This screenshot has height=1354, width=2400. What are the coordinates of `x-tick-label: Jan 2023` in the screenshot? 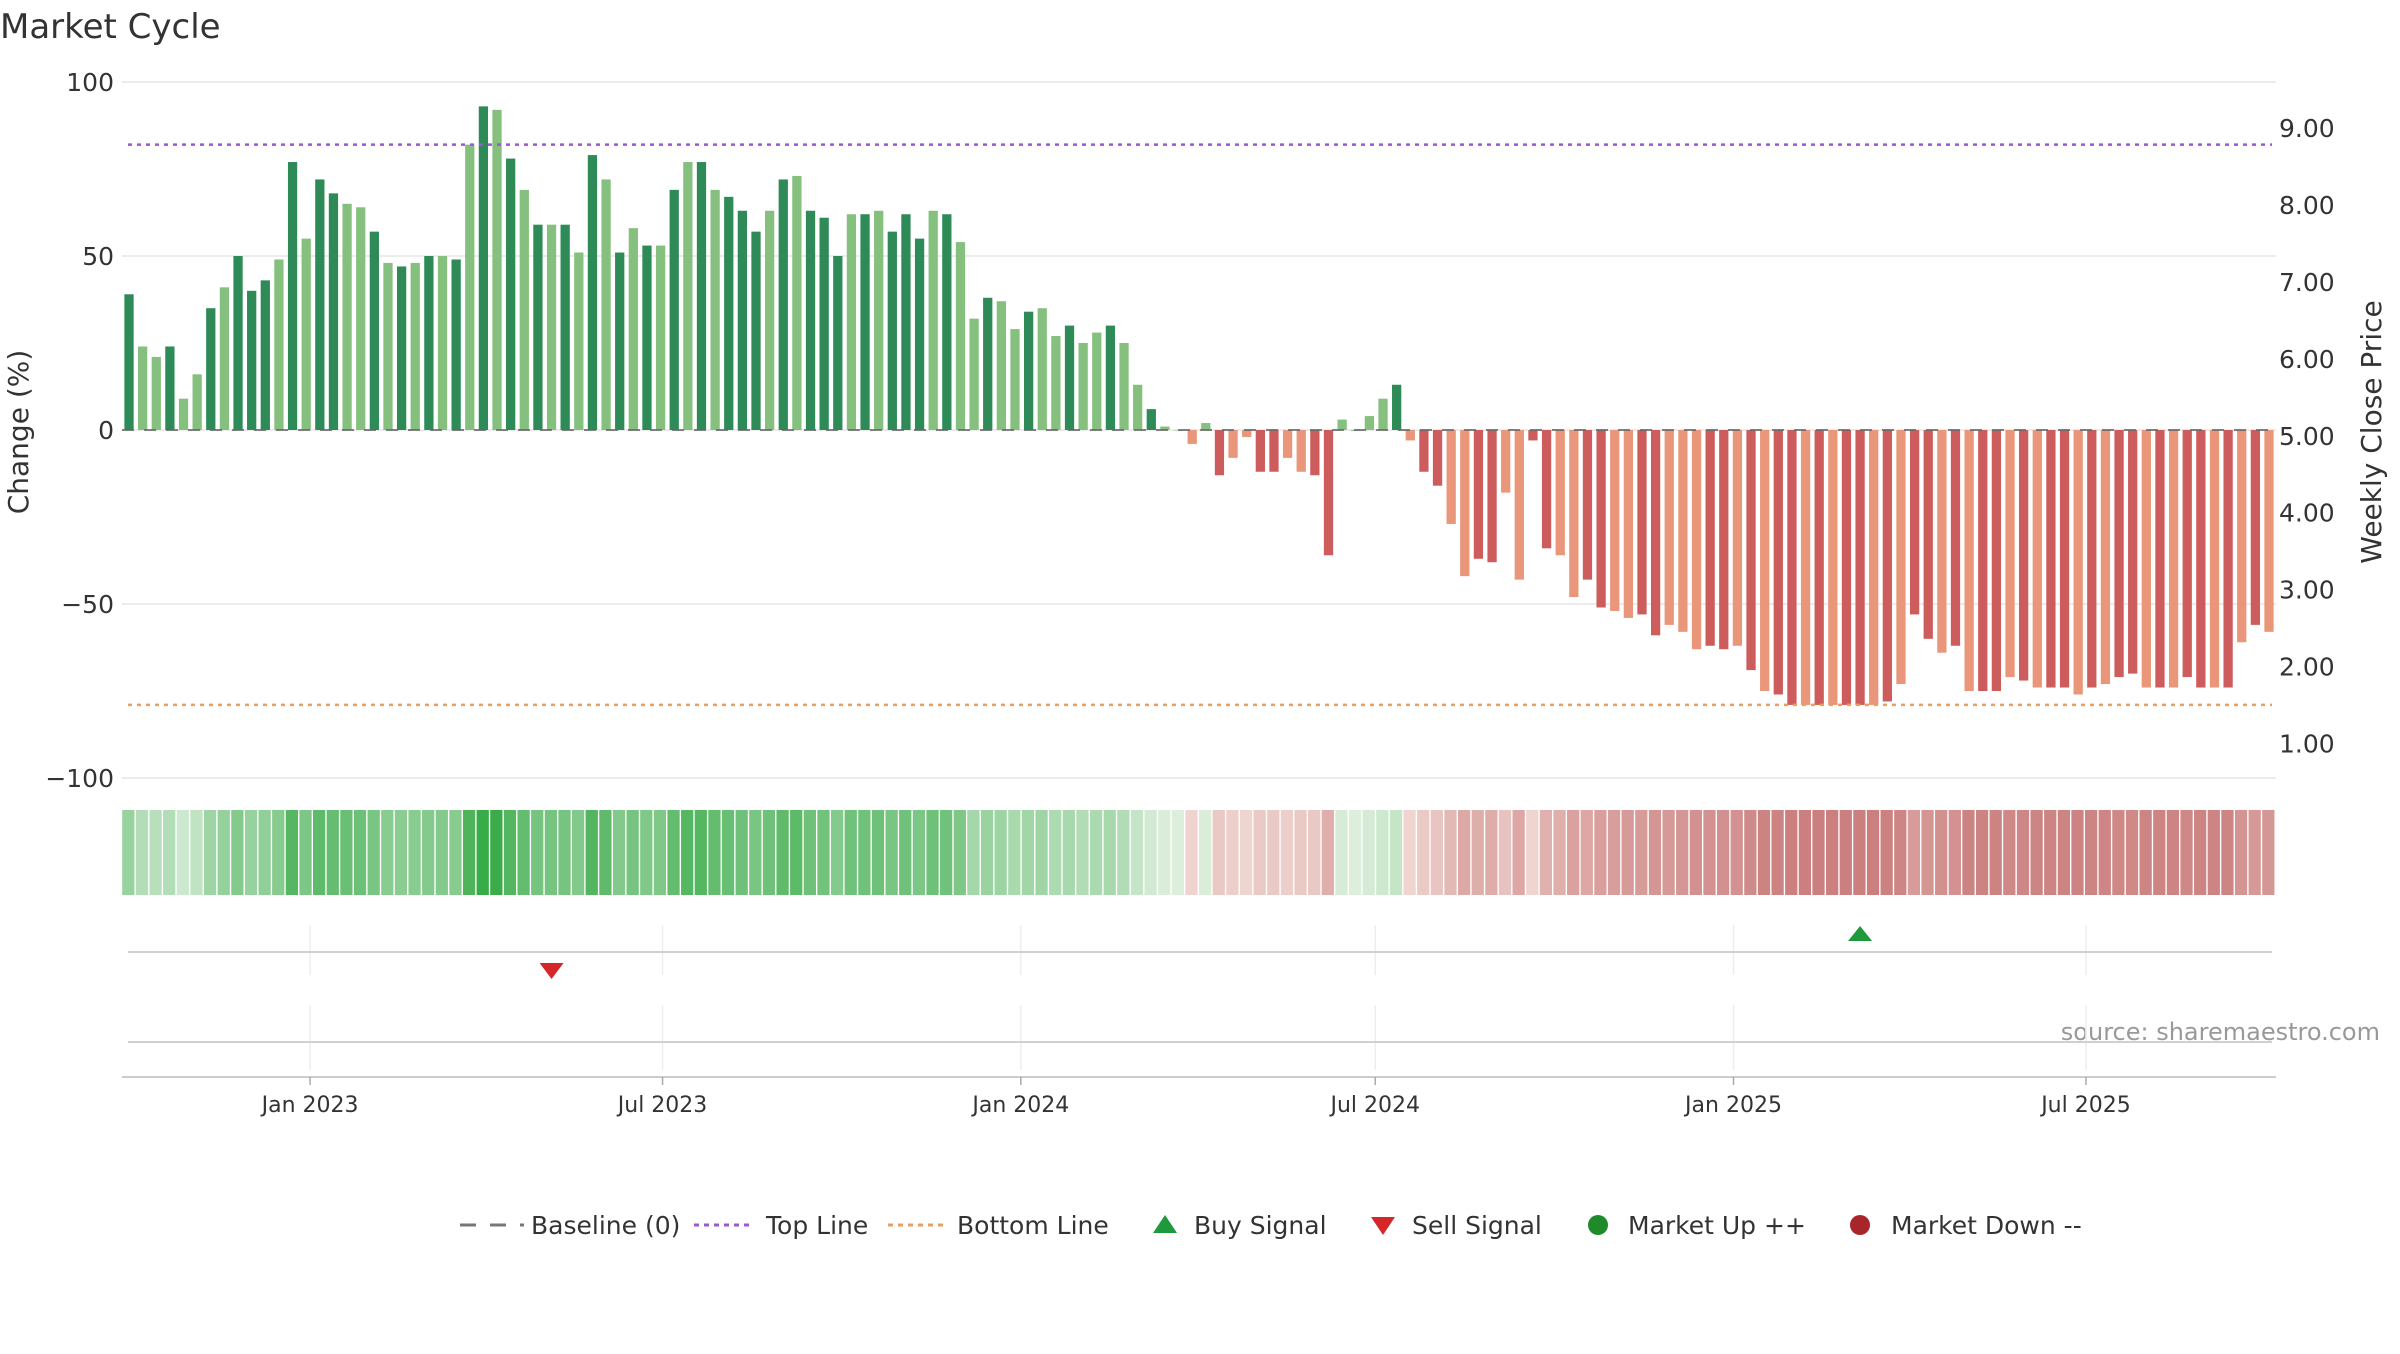 It's located at (309, 1105).